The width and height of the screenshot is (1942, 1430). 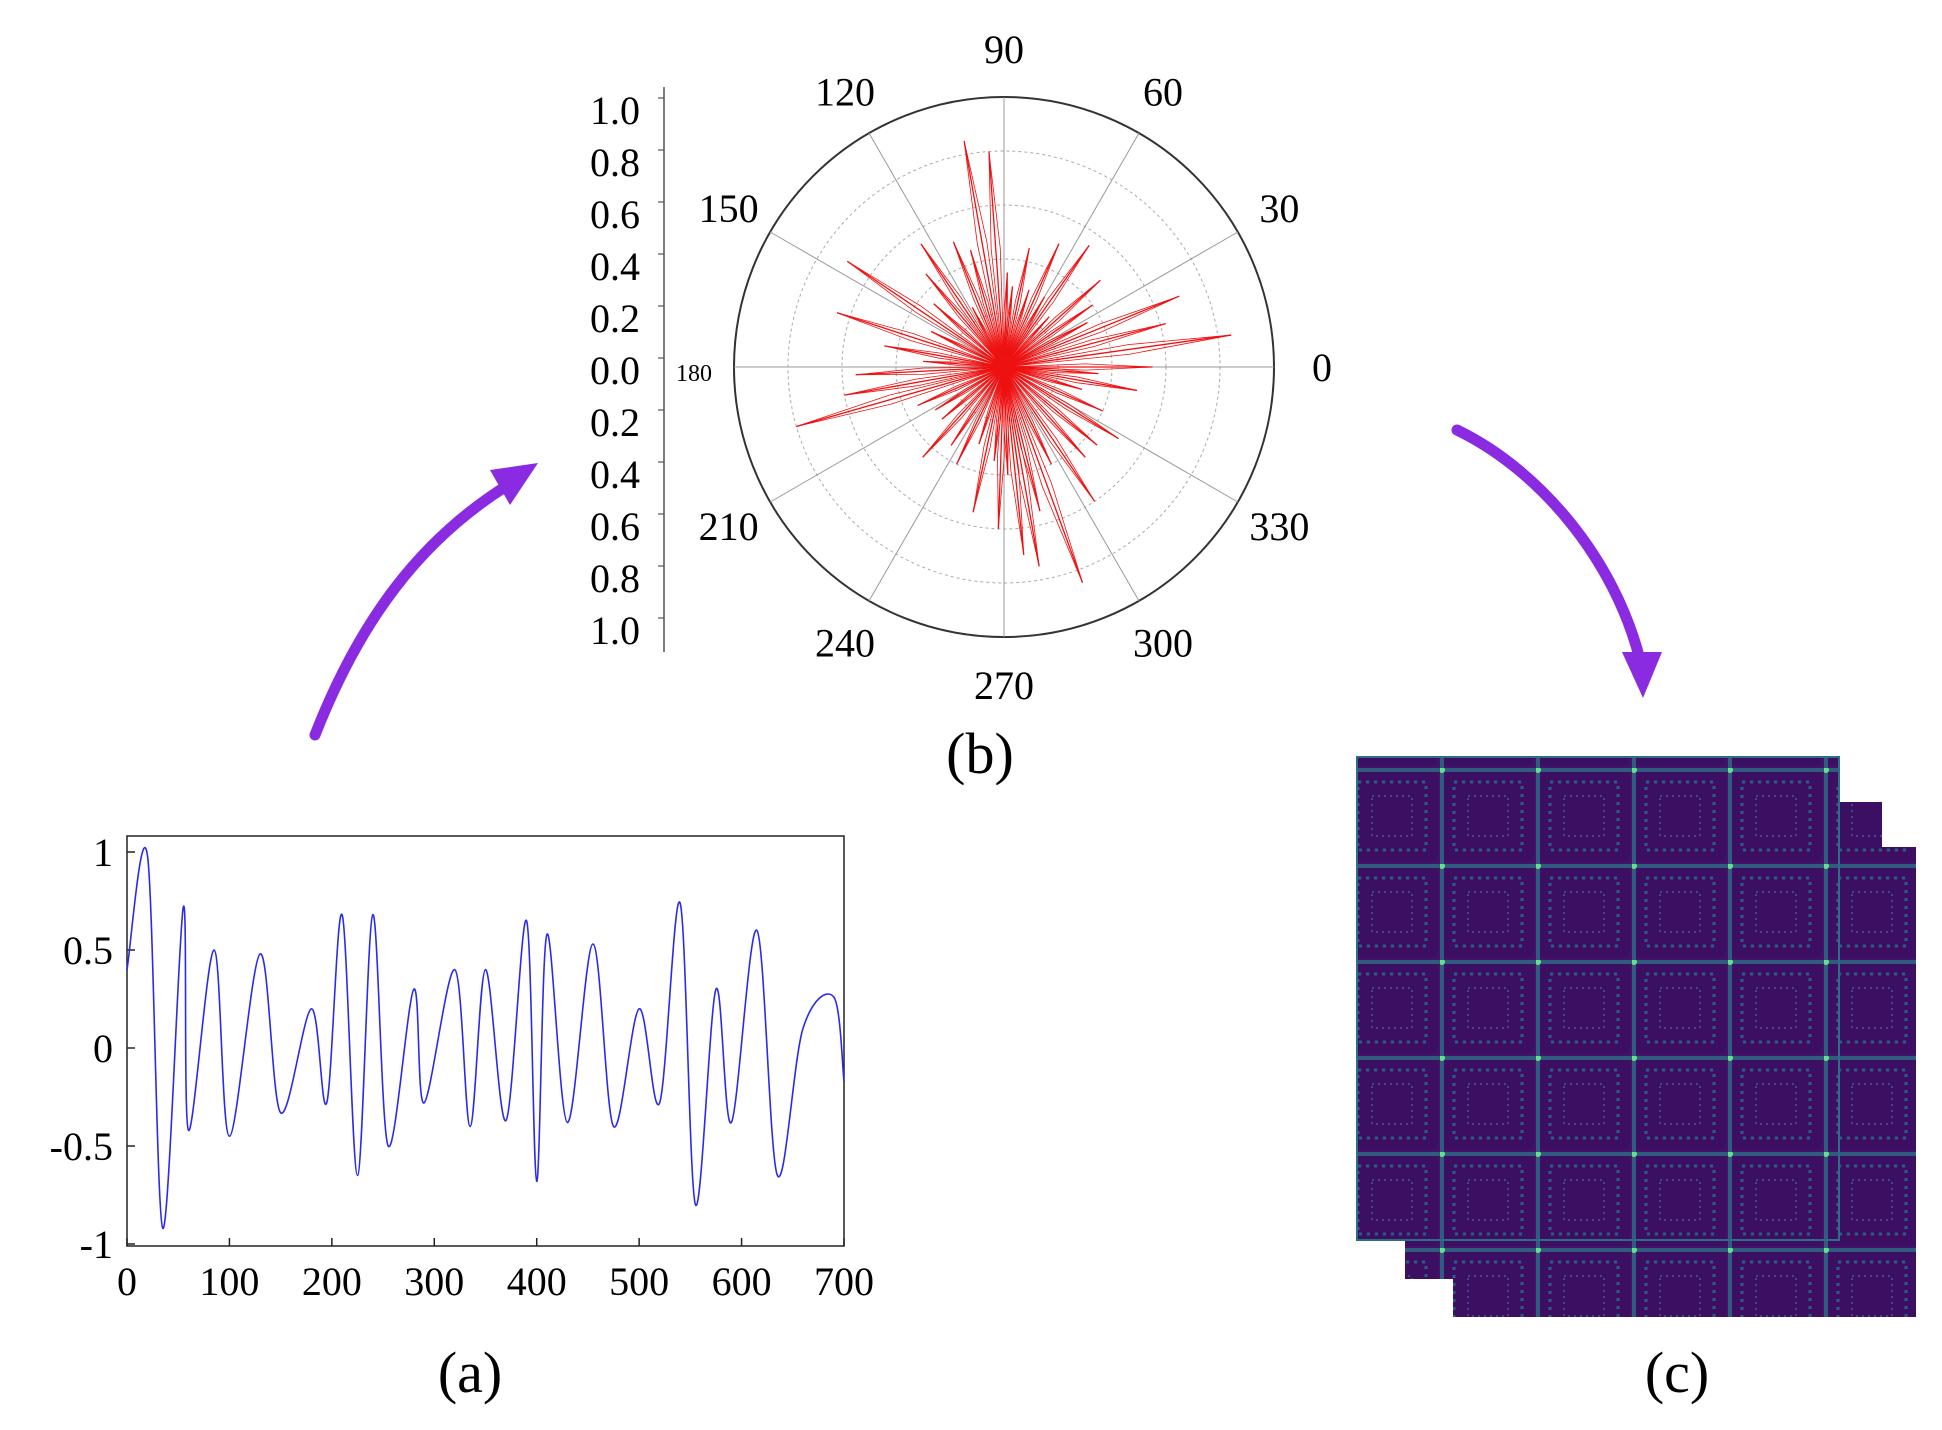 I want to click on b-angle-label: 240, so click(x=845, y=642).